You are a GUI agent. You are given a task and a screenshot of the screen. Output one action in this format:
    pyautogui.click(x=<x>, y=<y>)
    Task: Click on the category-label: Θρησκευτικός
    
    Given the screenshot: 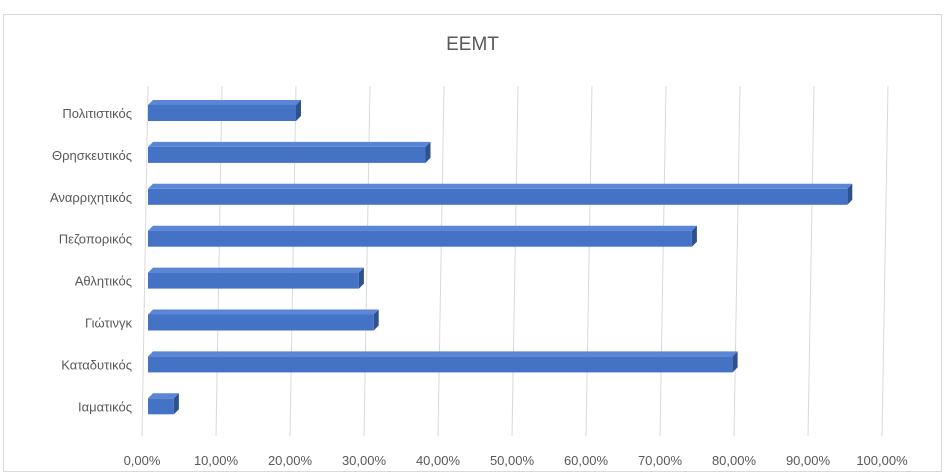 What is the action you would take?
    pyautogui.click(x=92, y=155)
    